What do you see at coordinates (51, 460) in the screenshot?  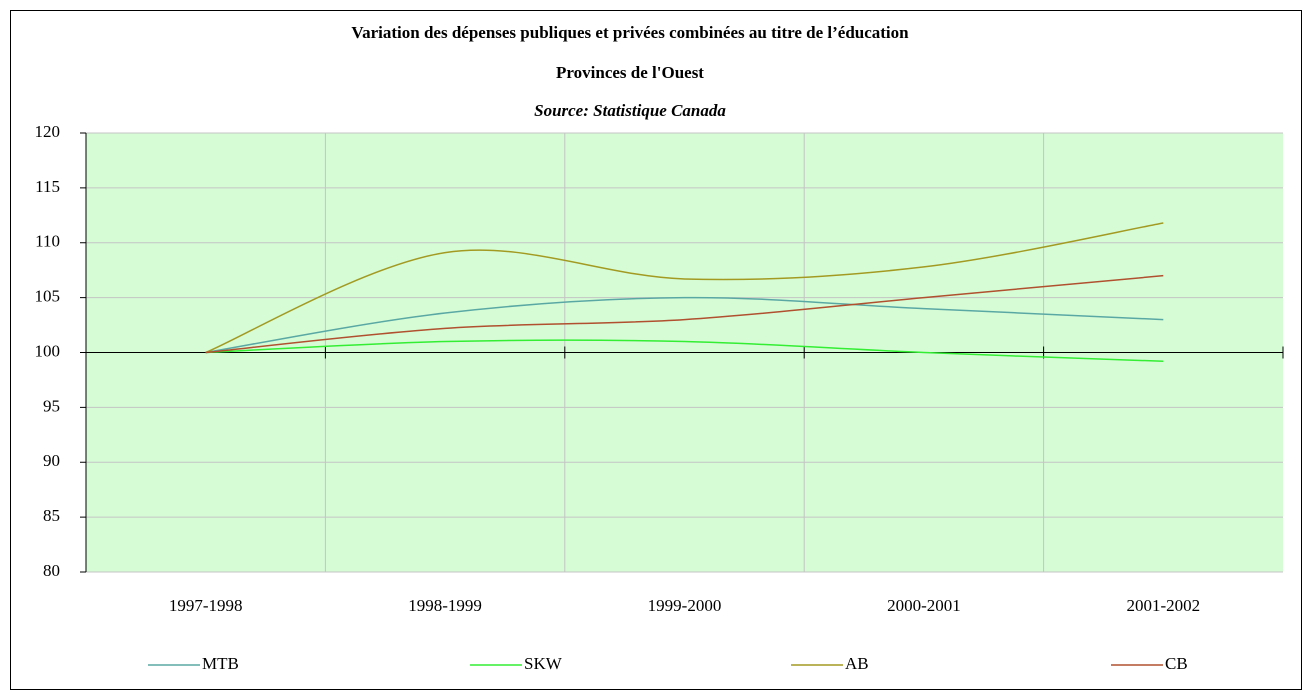 I see `y-tick-label: 90` at bounding box center [51, 460].